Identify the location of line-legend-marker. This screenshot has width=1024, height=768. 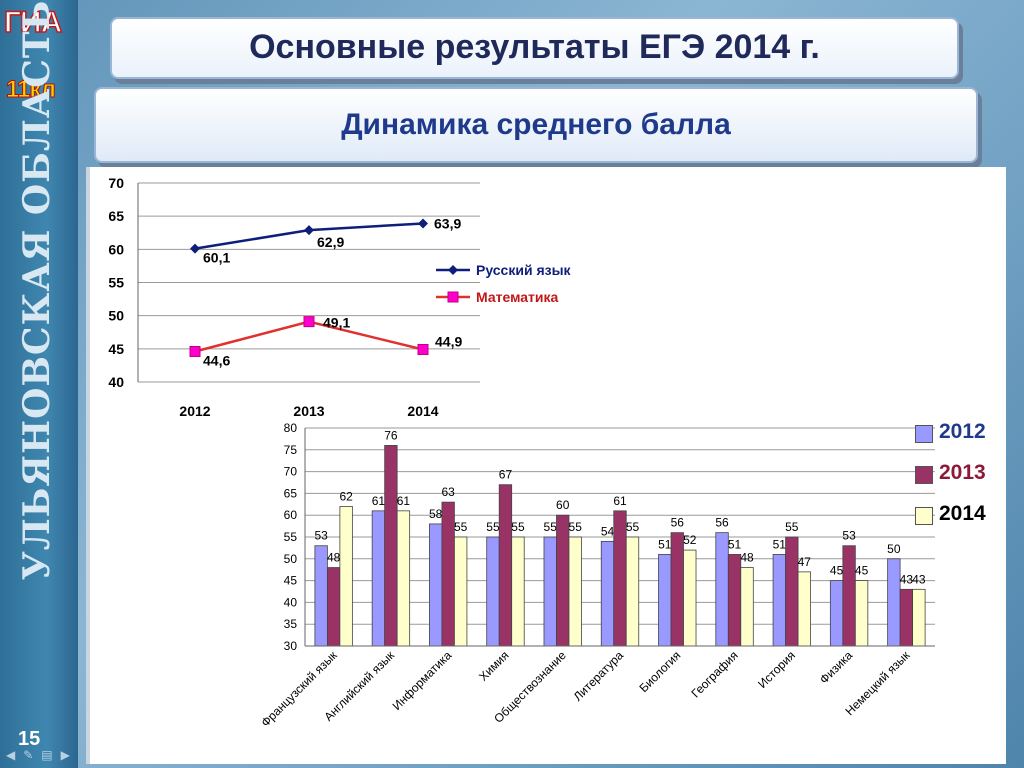
(453, 297).